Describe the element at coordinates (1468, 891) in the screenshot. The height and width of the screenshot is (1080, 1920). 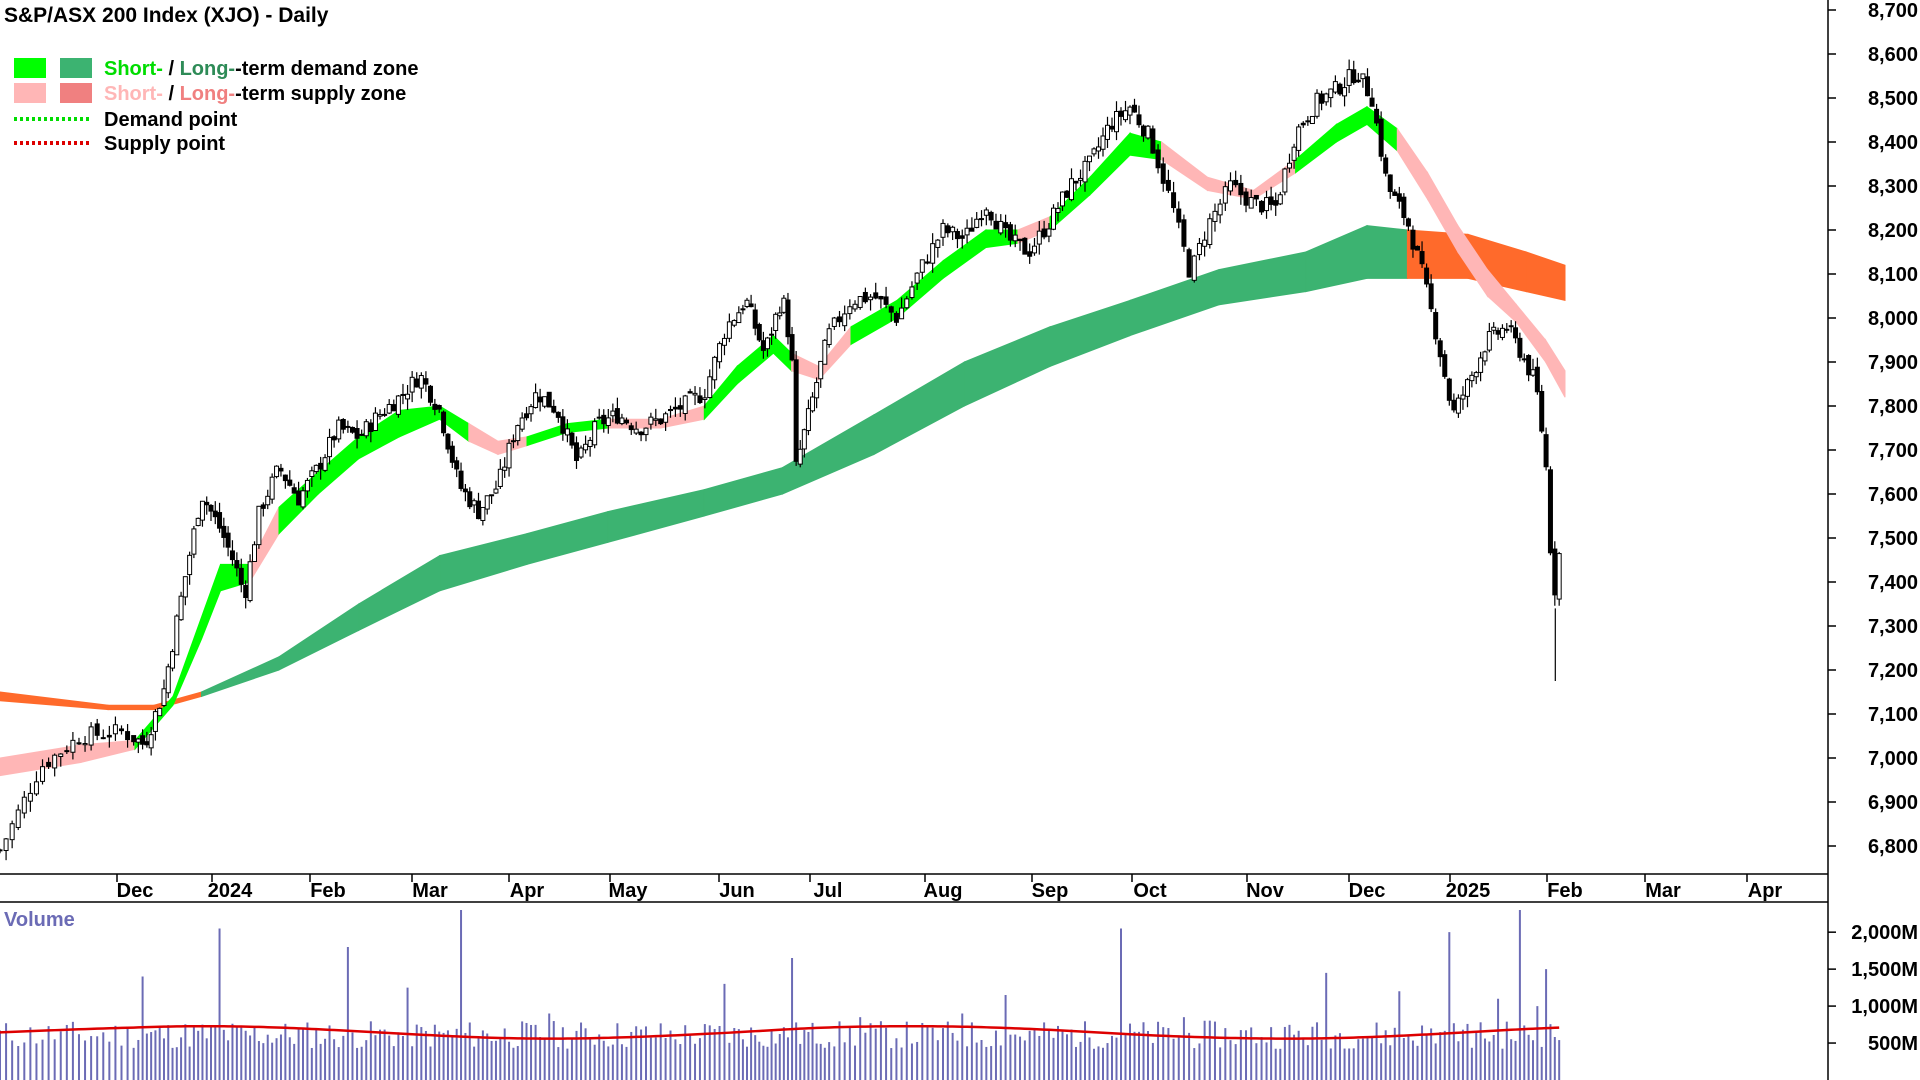
I see `x-tick-label: 2025` at that location.